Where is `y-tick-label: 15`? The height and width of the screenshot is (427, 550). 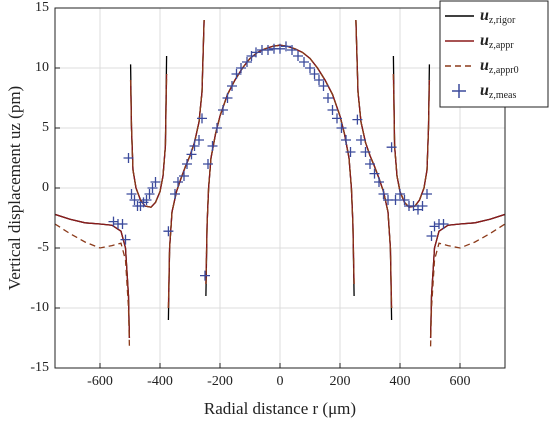 y-tick-label: 15 is located at coordinates (42, 7).